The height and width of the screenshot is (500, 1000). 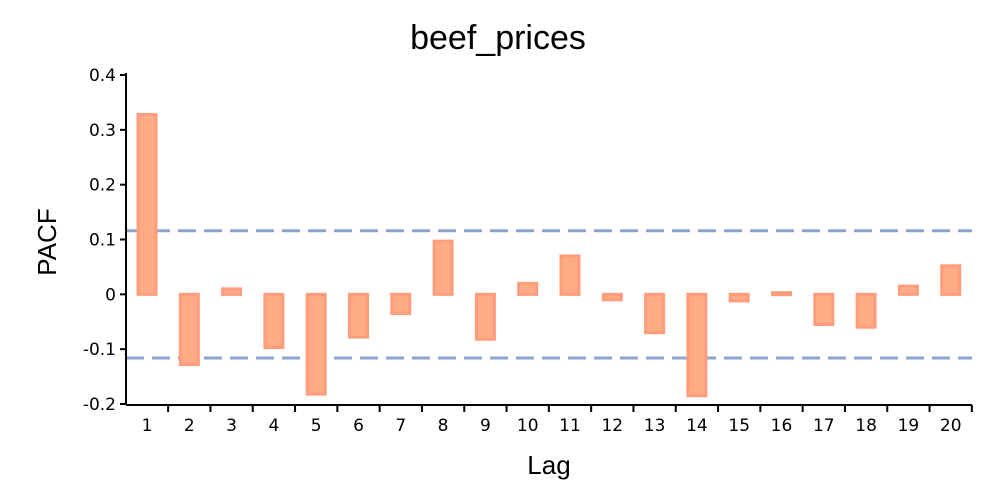 I want to click on y-tick-label: 0.1, so click(x=102, y=241).